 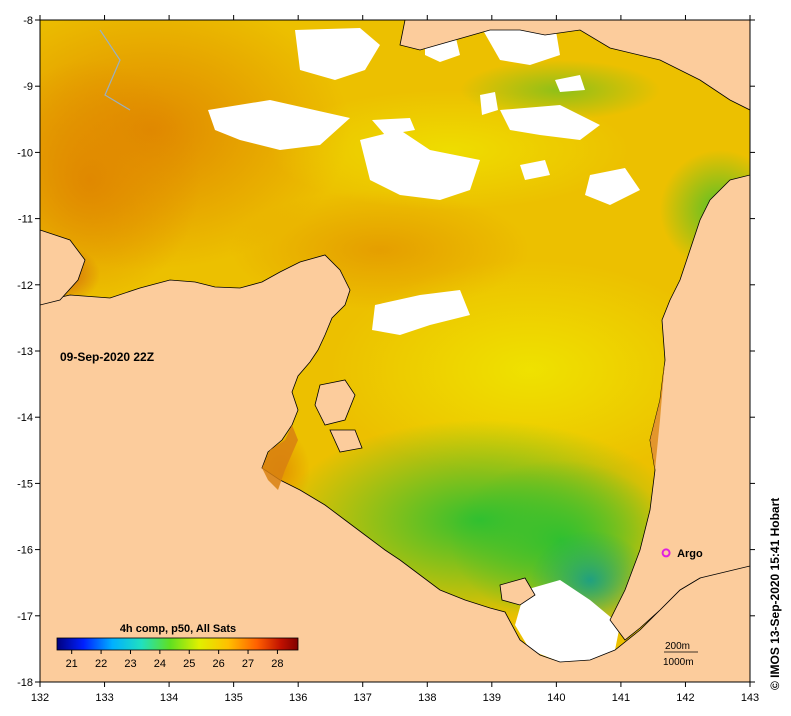 What do you see at coordinates (25, 352) in the screenshot?
I see `lat-tick-label: -13` at bounding box center [25, 352].